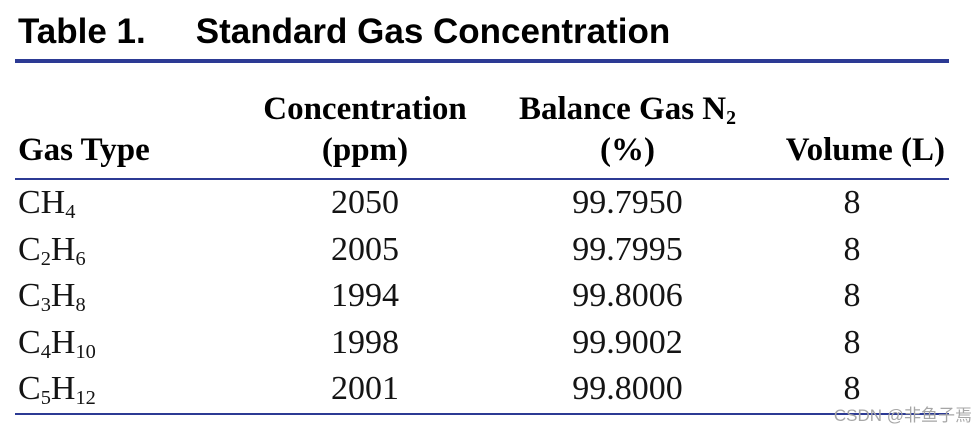 This screenshot has height=430, width=977. Describe the element at coordinates (627, 390) in the screenshot. I see `balance-gas-cell: 99.8000` at that location.